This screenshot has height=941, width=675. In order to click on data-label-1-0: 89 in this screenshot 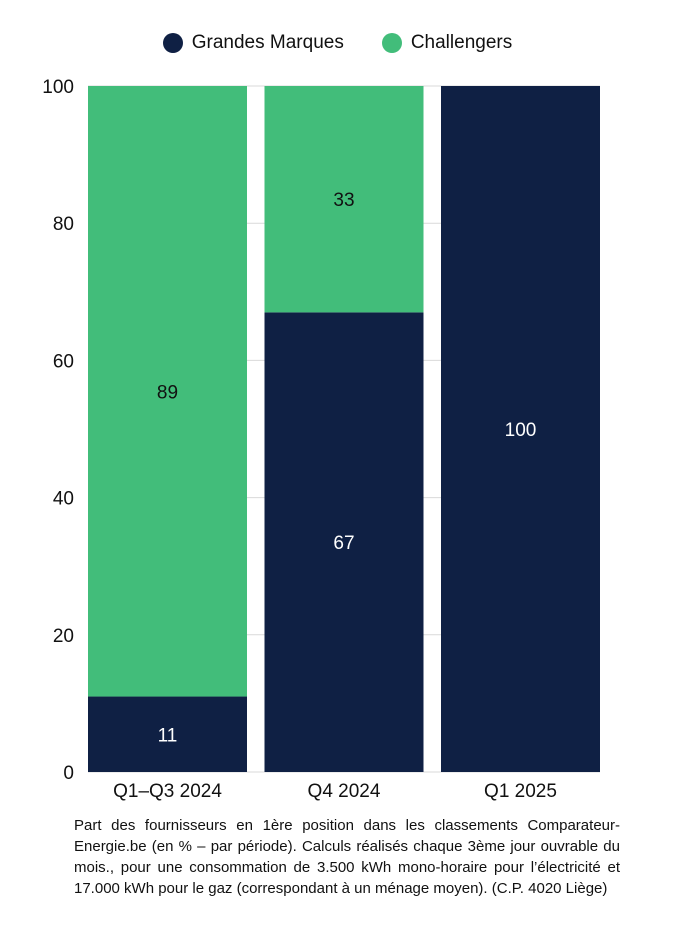, I will do `click(167, 392)`.